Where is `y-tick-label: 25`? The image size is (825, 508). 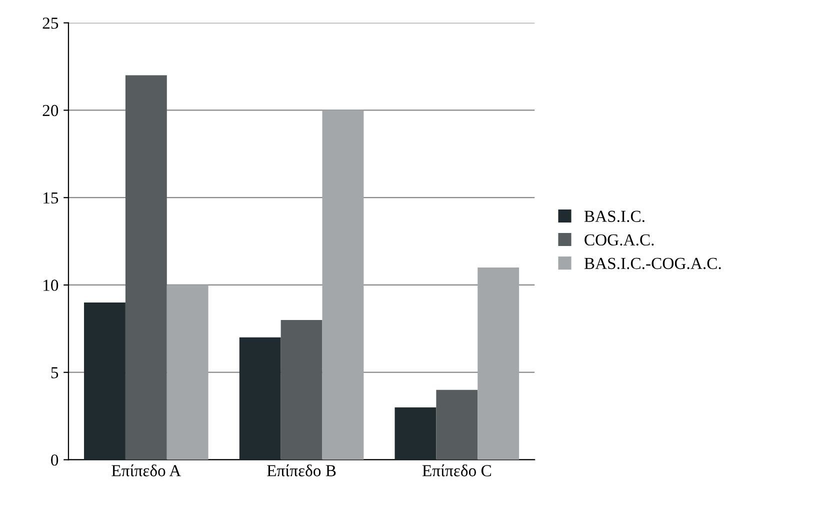
y-tick-label: 25 is located at coordinates (50, 23).